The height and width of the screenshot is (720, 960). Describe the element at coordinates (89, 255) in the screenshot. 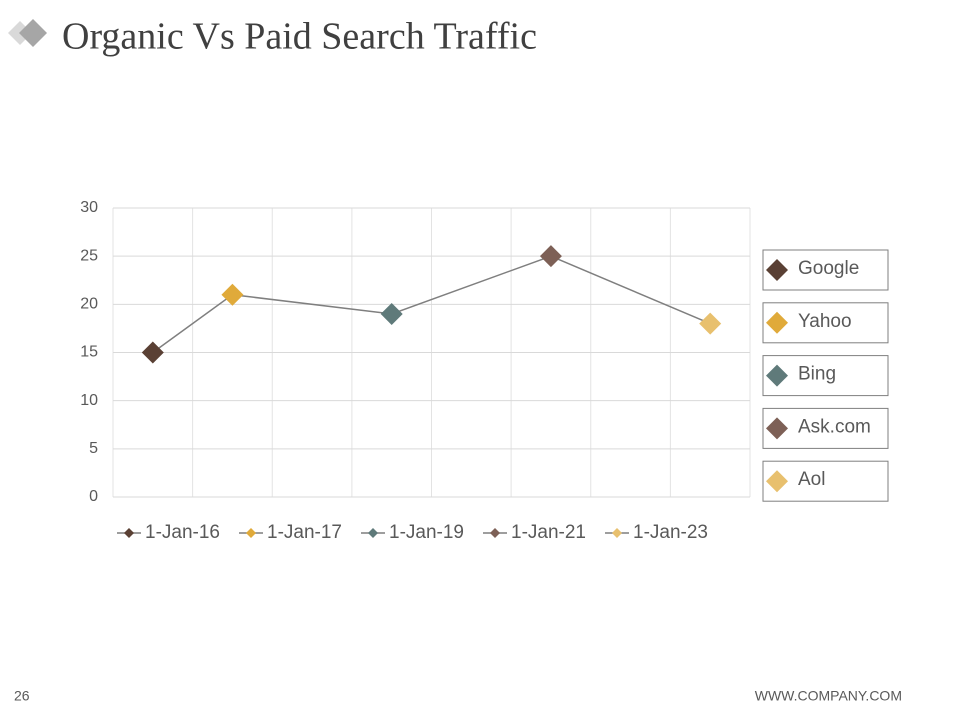

I see `y-tick-label: 25` at that location.